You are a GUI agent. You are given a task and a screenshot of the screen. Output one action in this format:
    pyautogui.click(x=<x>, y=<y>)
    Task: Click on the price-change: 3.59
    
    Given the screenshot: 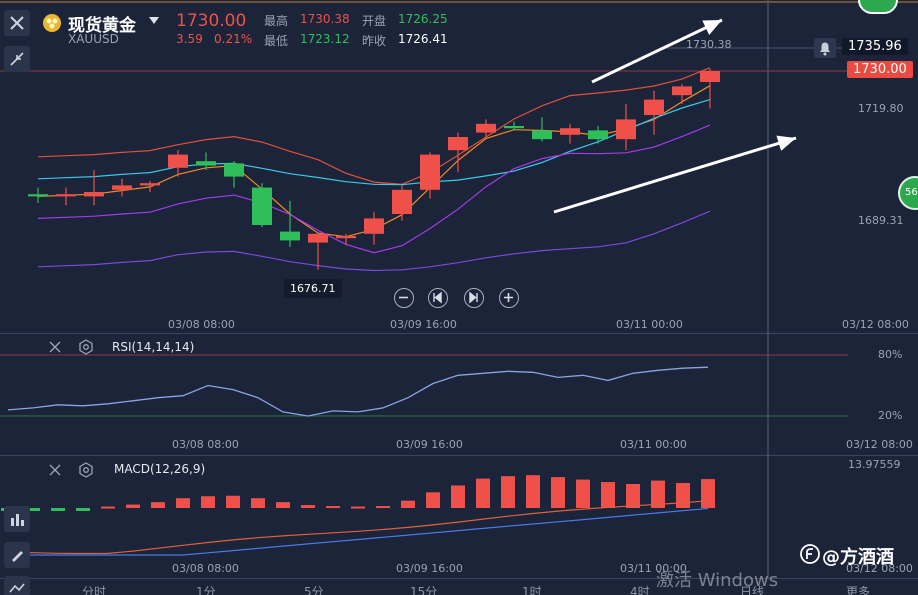 What is the action you would take?
    pyautogui.click(x=189, y=39)
    